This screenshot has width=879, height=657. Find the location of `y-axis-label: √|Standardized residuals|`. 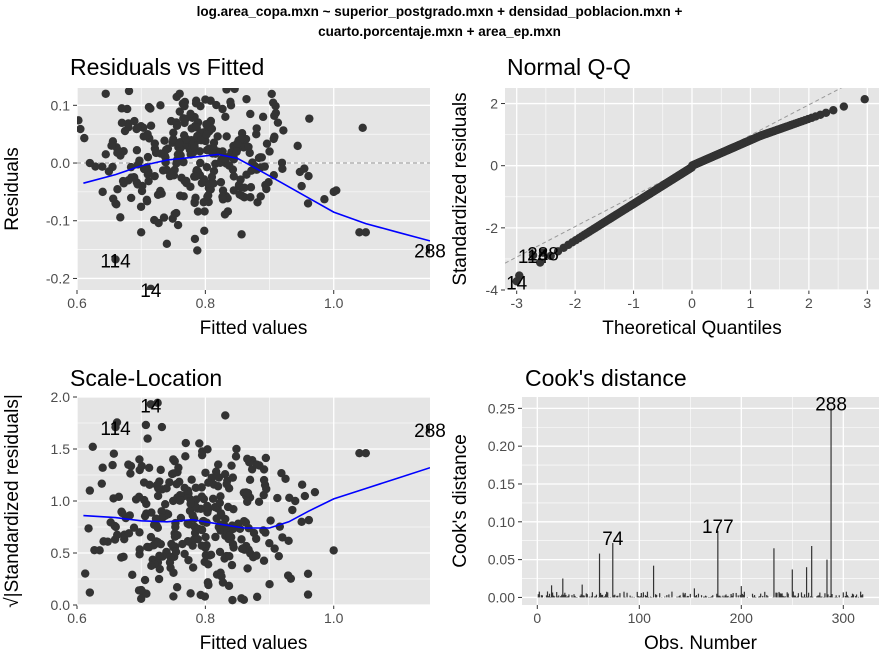

y-axis-label: √|Standardized residuals| is located at coordinates (12, 501).